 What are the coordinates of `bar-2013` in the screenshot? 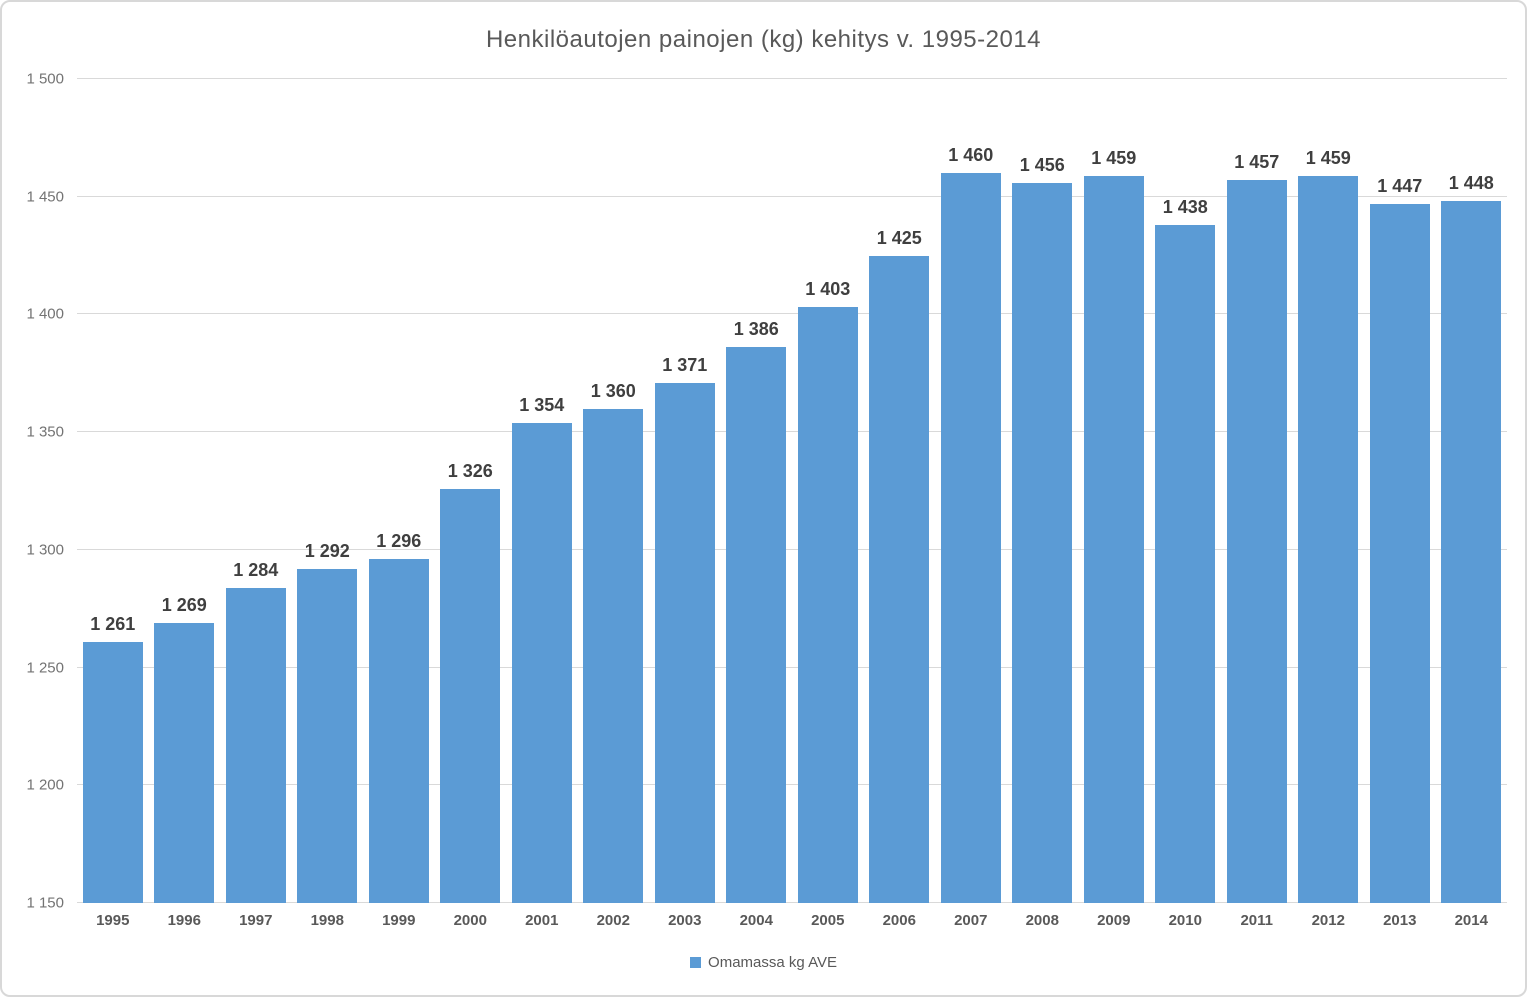 It's located at (1399, 553).